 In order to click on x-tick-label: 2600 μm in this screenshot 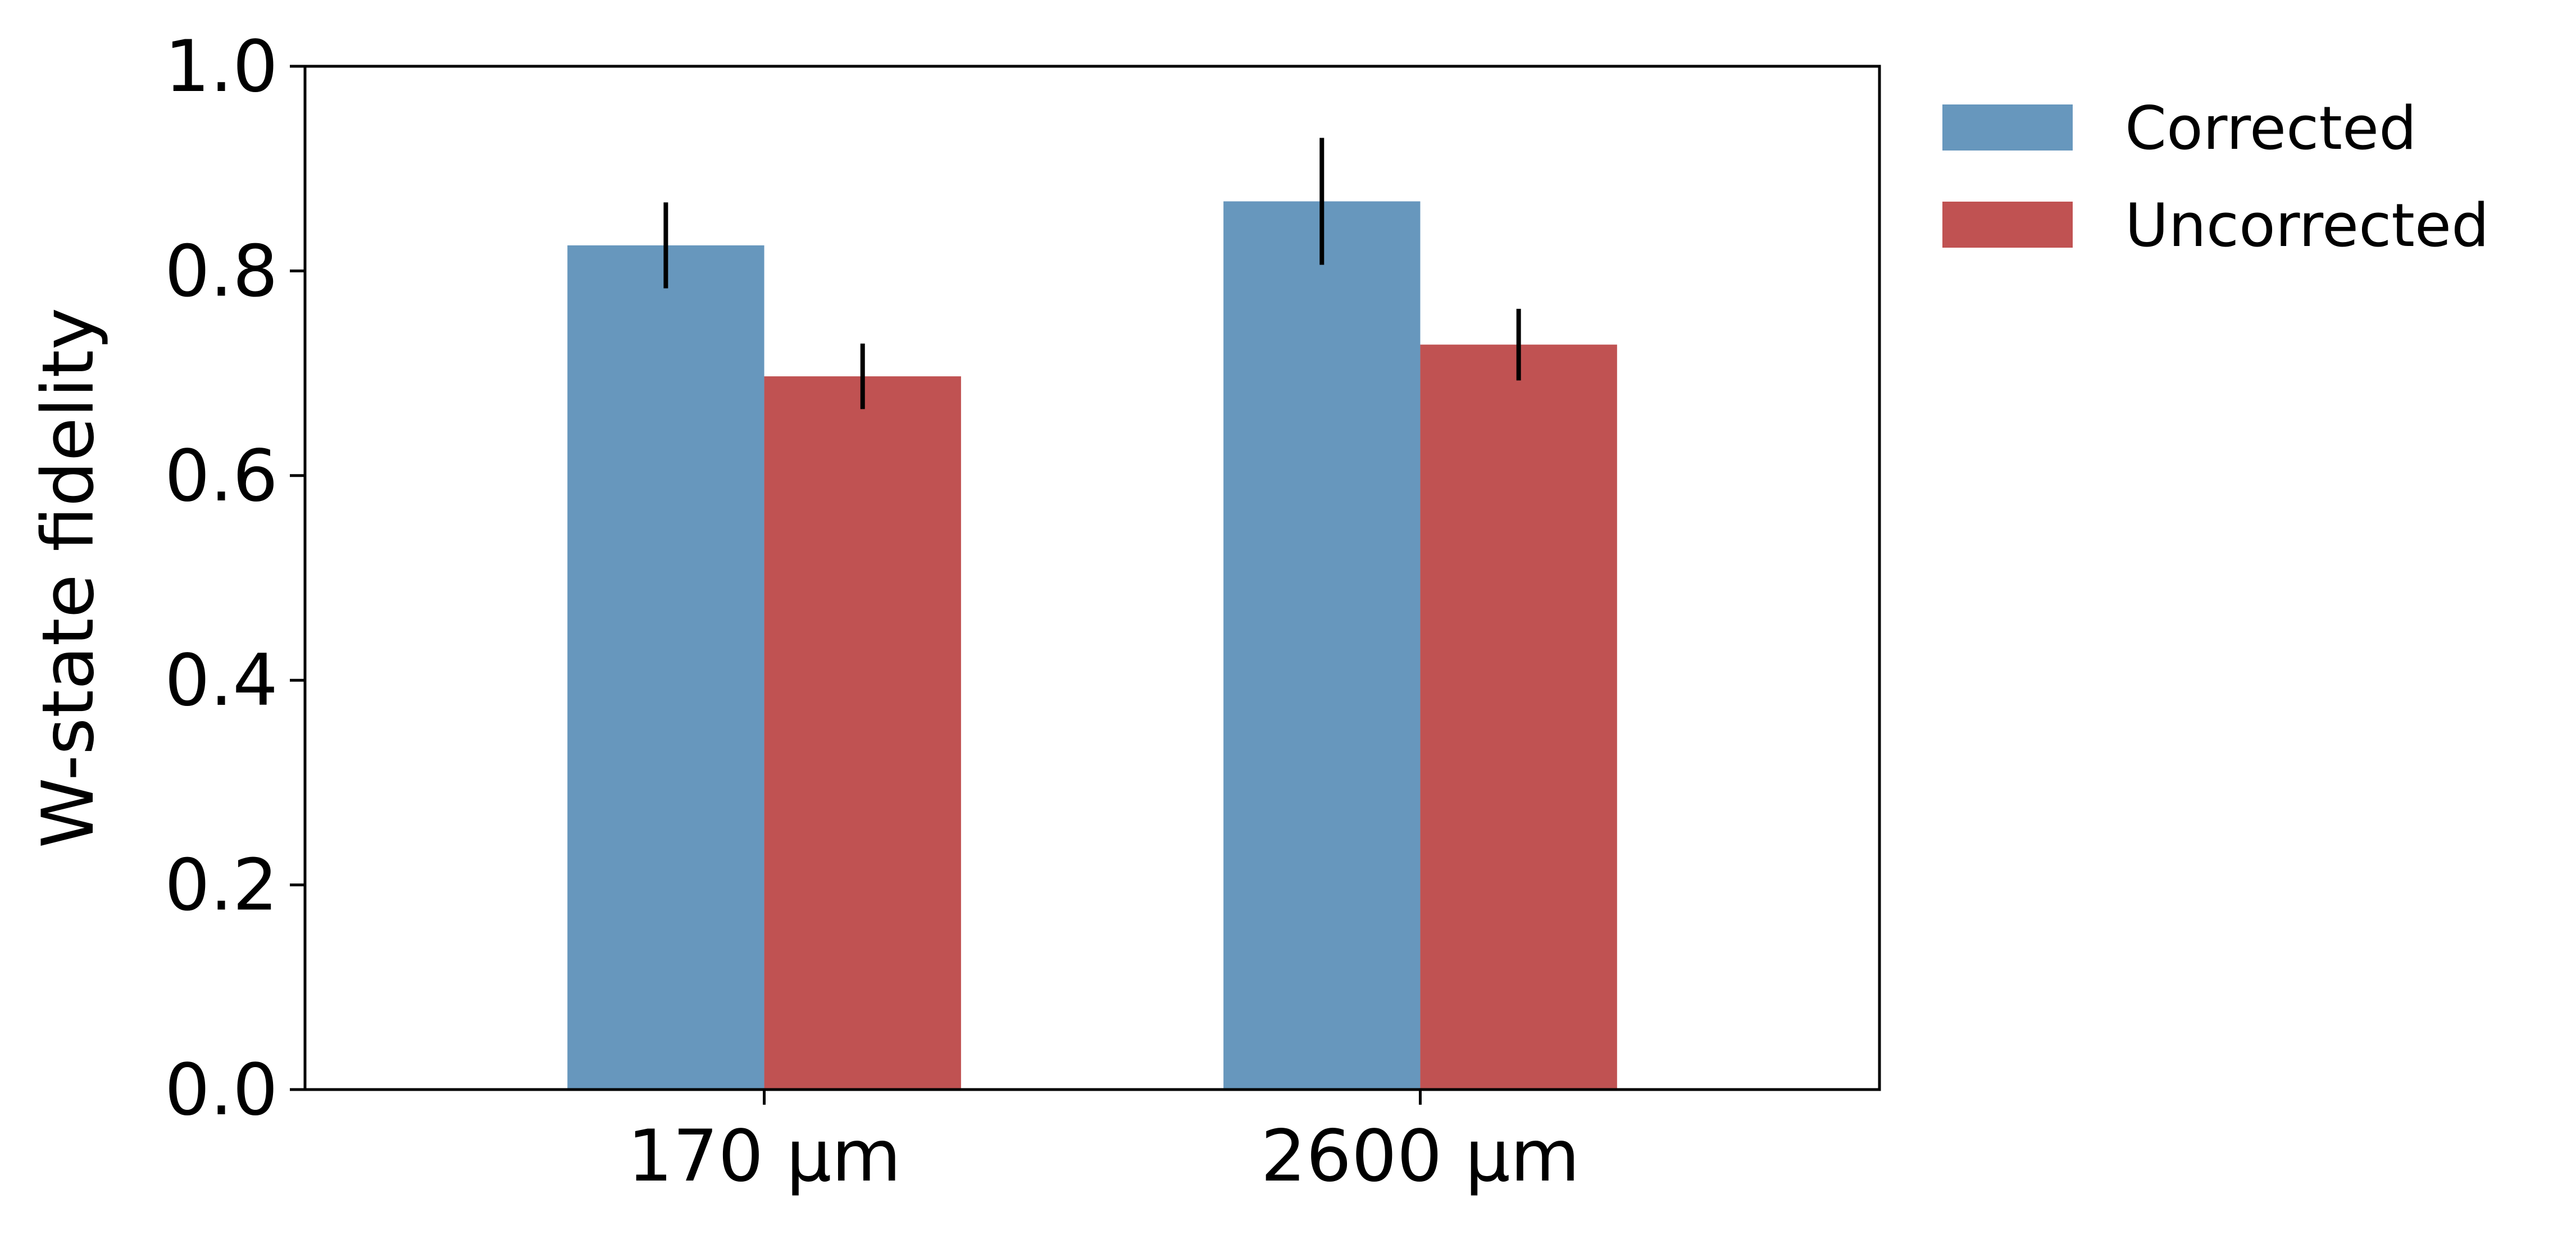, I will do `click(1420, 1155)`.